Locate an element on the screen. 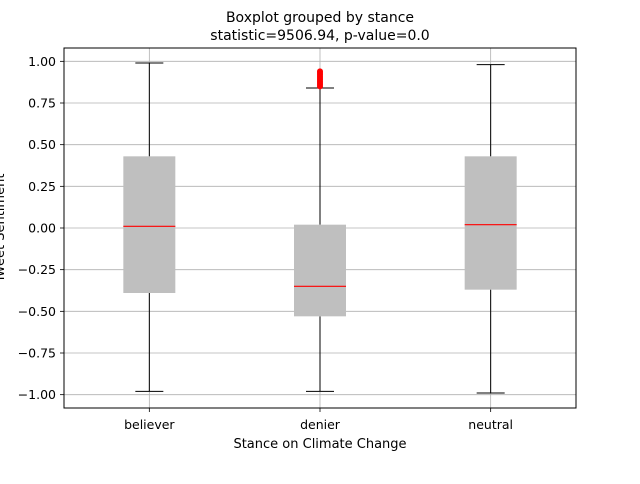 The height and width of the screenshot is (484, 640). box-denier is located at coordinates (320, 230).